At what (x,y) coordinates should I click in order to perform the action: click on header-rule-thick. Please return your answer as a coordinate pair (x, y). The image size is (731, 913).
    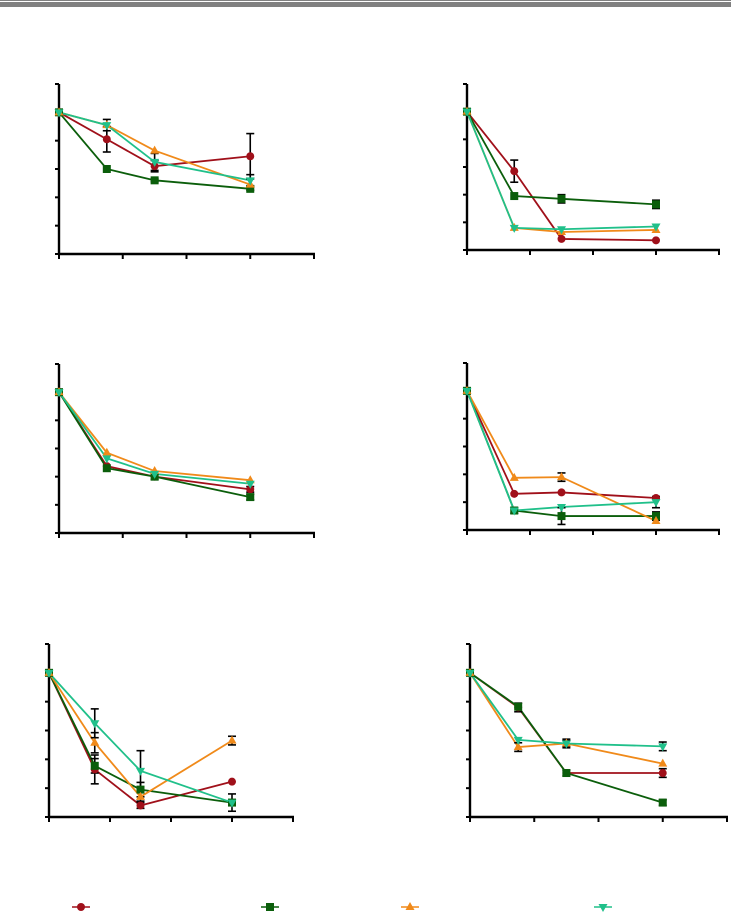
    Looking at the image, I should click on (365, 4).